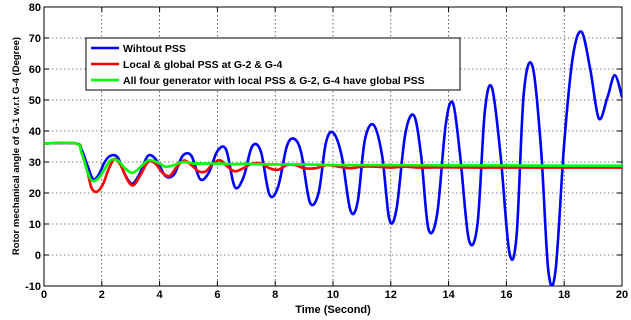  Describe the element at coordinates (564, 295) in the screenshot. I see `x-tick-label: 18` at that location.